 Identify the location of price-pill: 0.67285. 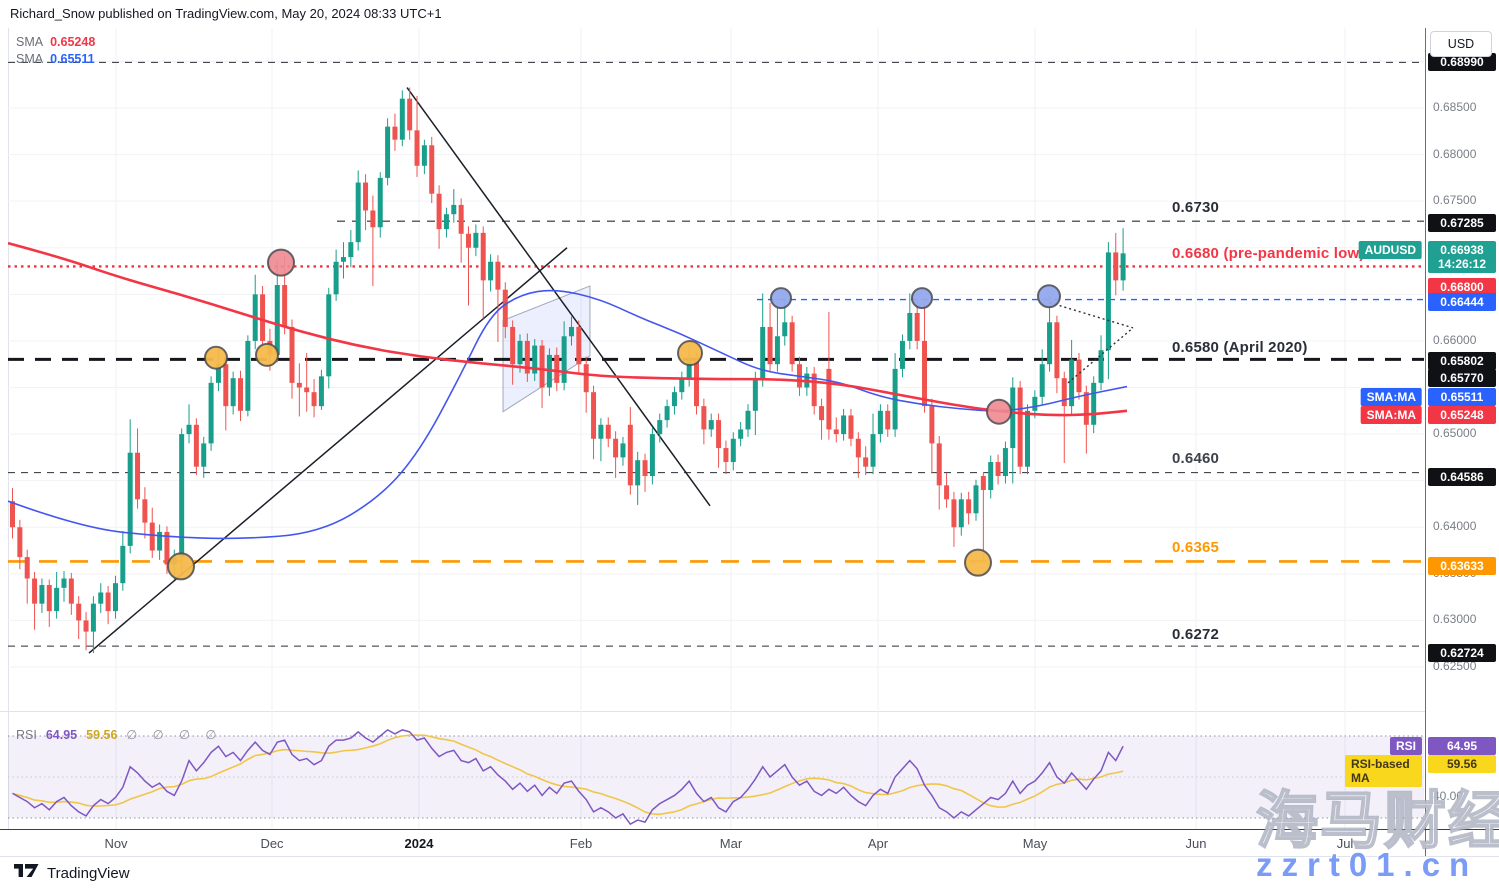
(1462, 223).